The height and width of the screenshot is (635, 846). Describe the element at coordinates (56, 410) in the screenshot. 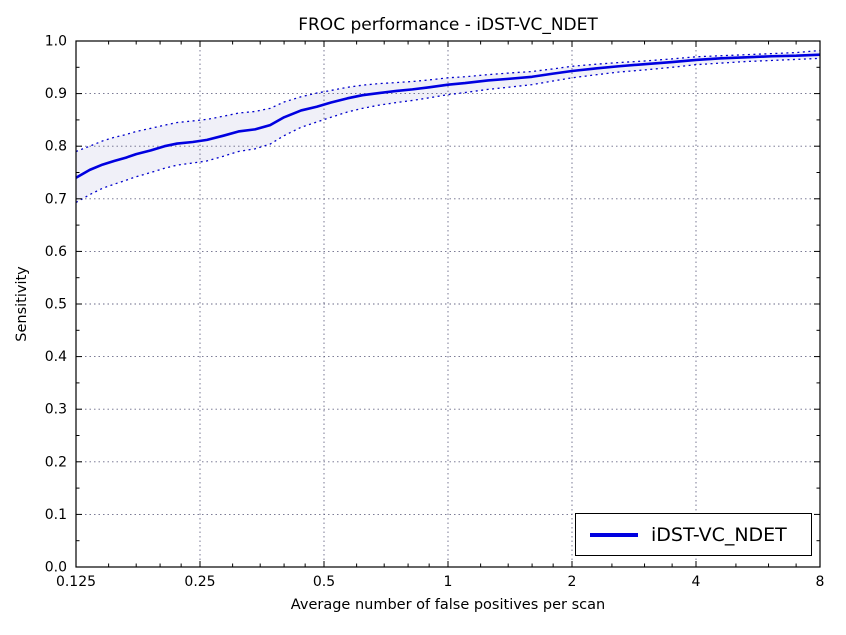

I see `y-tick-label: 0.3` at that location.